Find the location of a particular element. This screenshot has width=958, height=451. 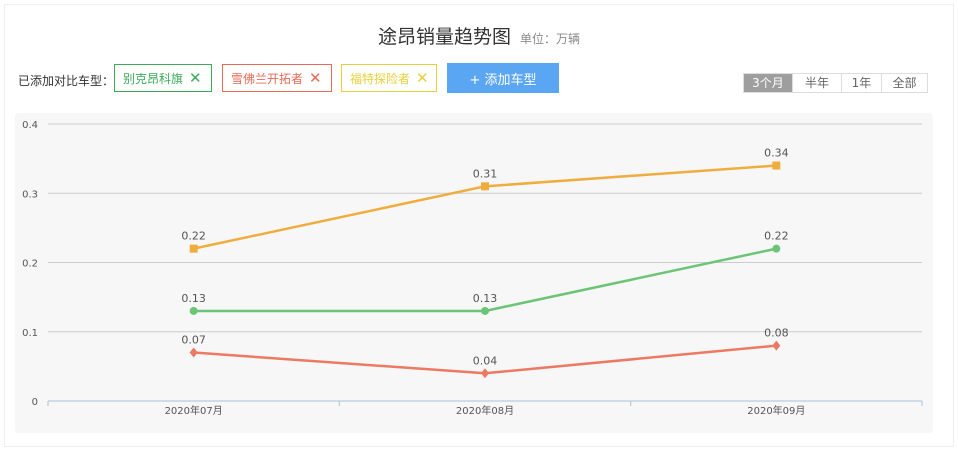

x-tick-label: 2020年07月 is located at coordinates (194, 410).